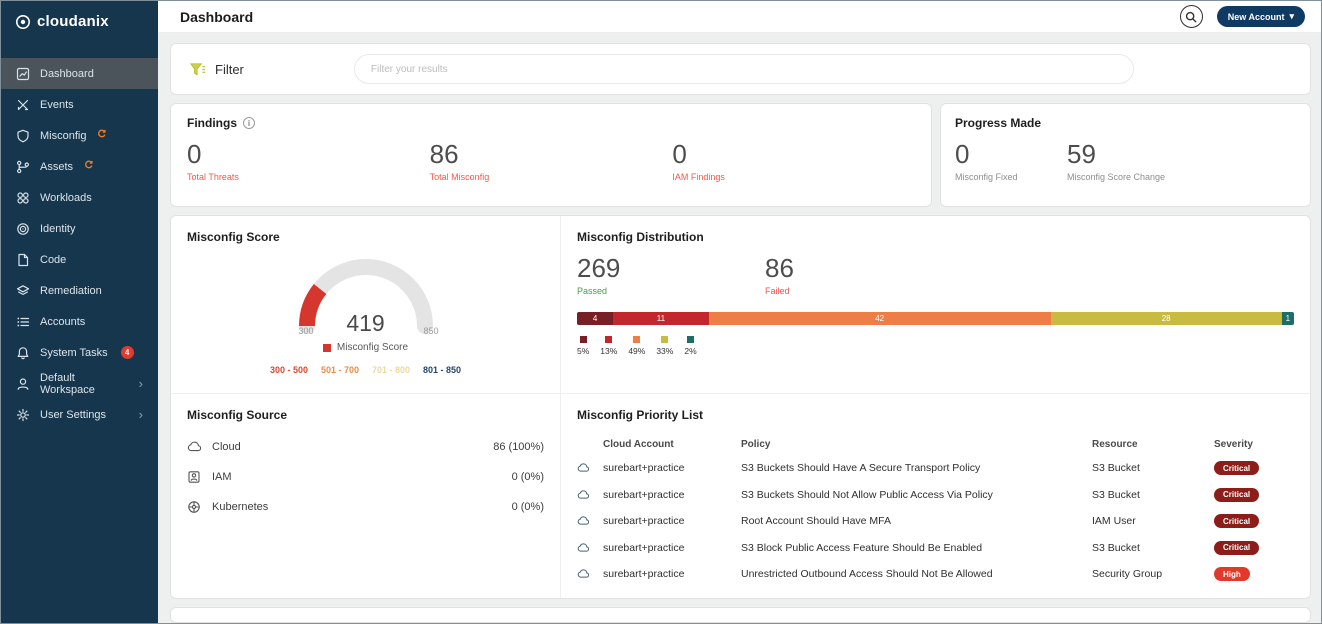  Describe the element at coordinates (23, 229) in the screenshot. I see `fingerprint-icon` at that location.